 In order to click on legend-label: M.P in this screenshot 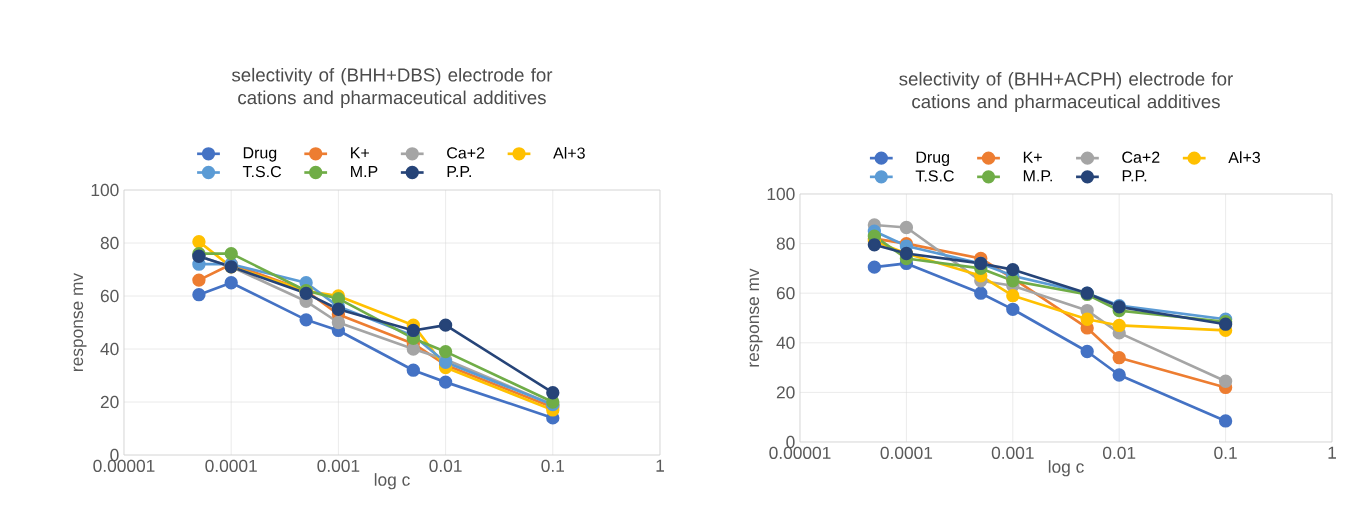, I will do `click(364, 172)`.